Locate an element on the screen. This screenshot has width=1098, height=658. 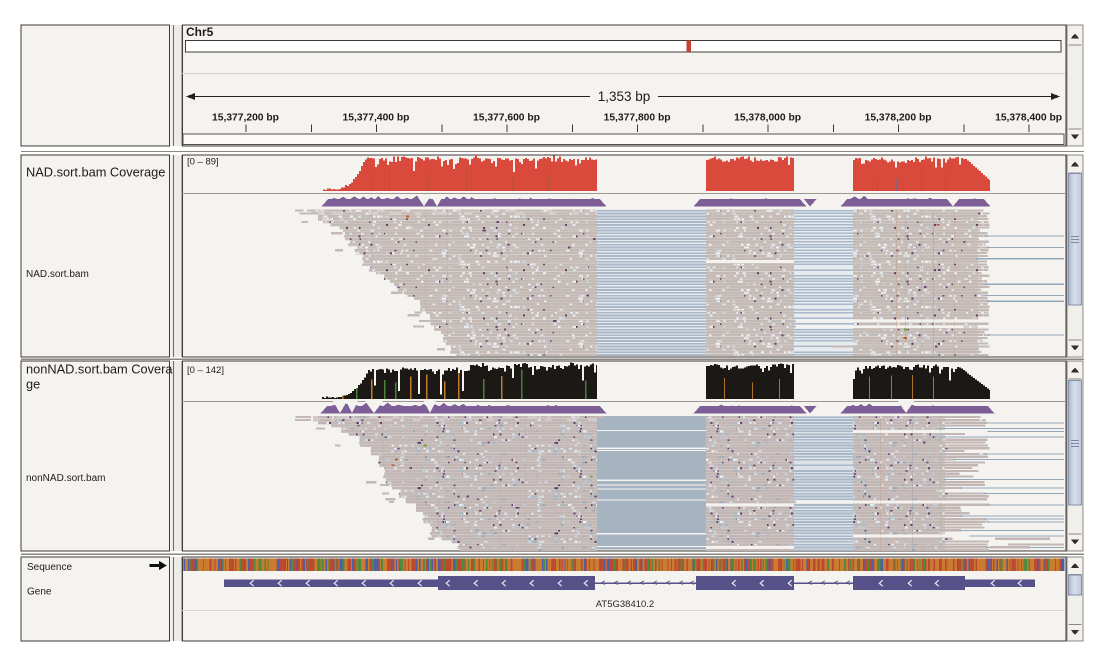
svg-text: Chr5 is located at coordinates (200, 32).